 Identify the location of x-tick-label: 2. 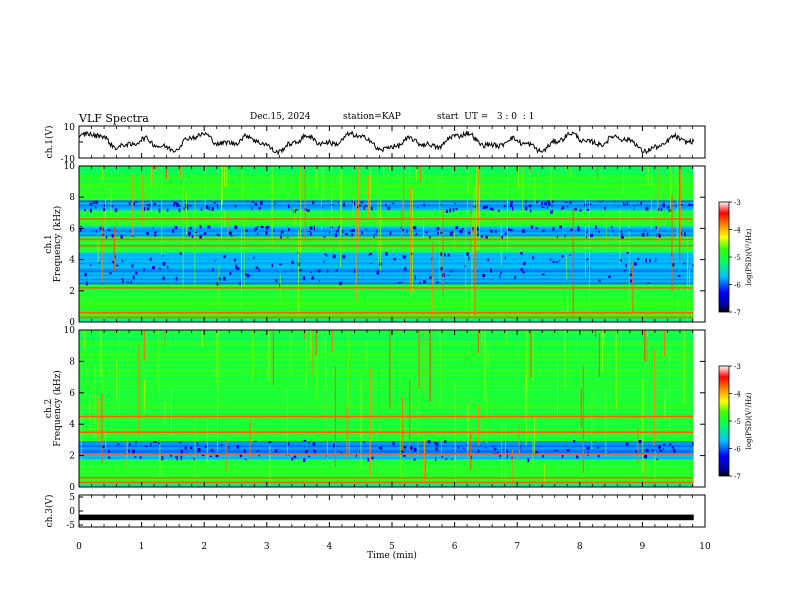
(204, 547).